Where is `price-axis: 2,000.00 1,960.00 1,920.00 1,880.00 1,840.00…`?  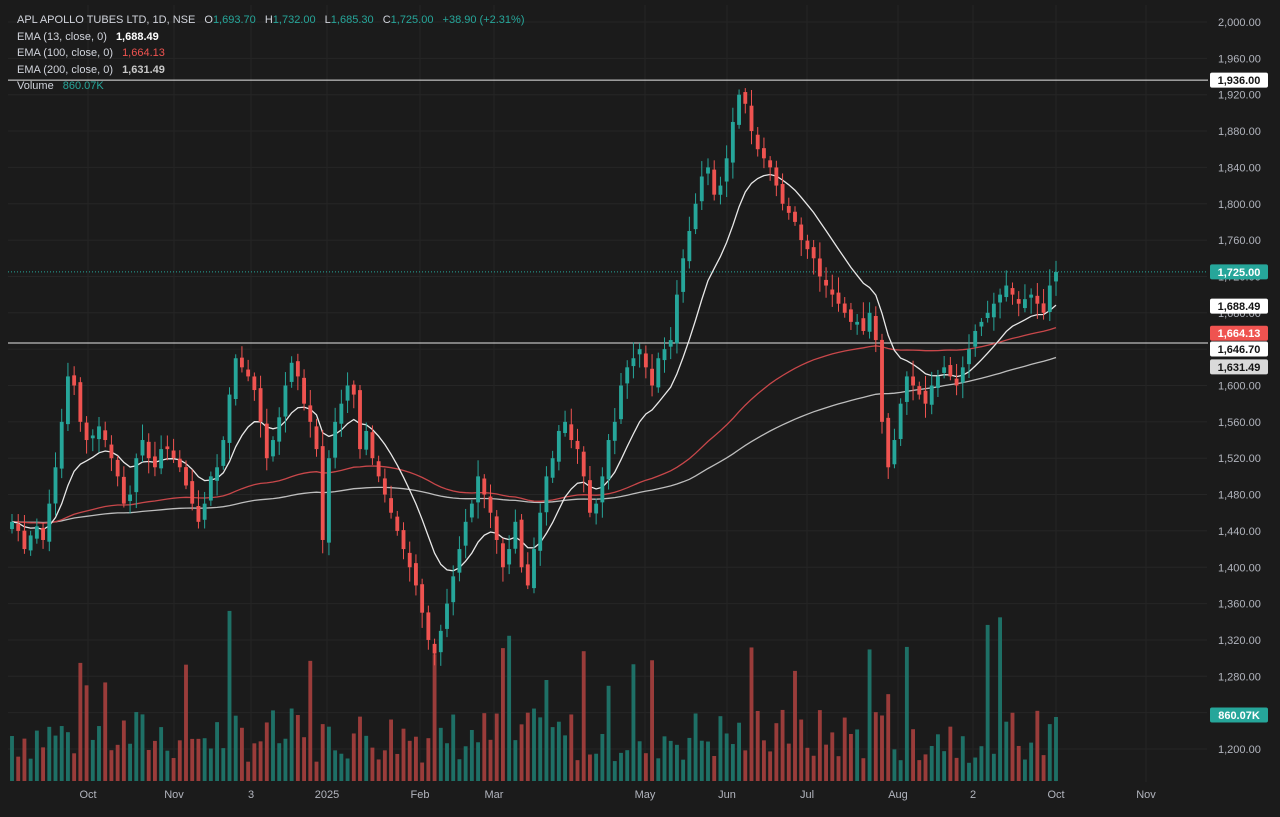
price-axis: 2,000.00 1,960.00 1,920.00 1,880.00 1,840.00… is located at coordinates (1244, 391).